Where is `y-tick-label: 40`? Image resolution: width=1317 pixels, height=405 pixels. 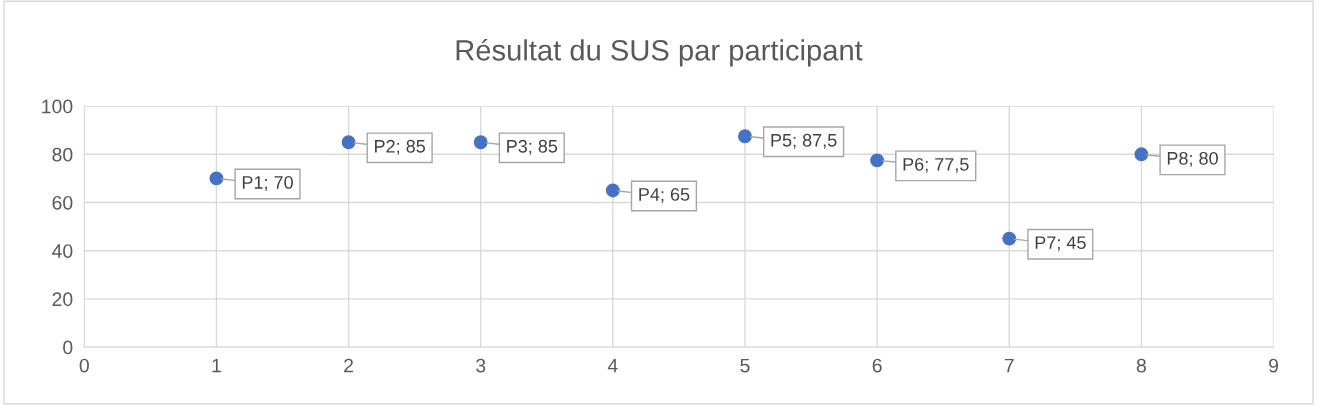
y-tick-label: 40 is located at coordinates (62, 251).